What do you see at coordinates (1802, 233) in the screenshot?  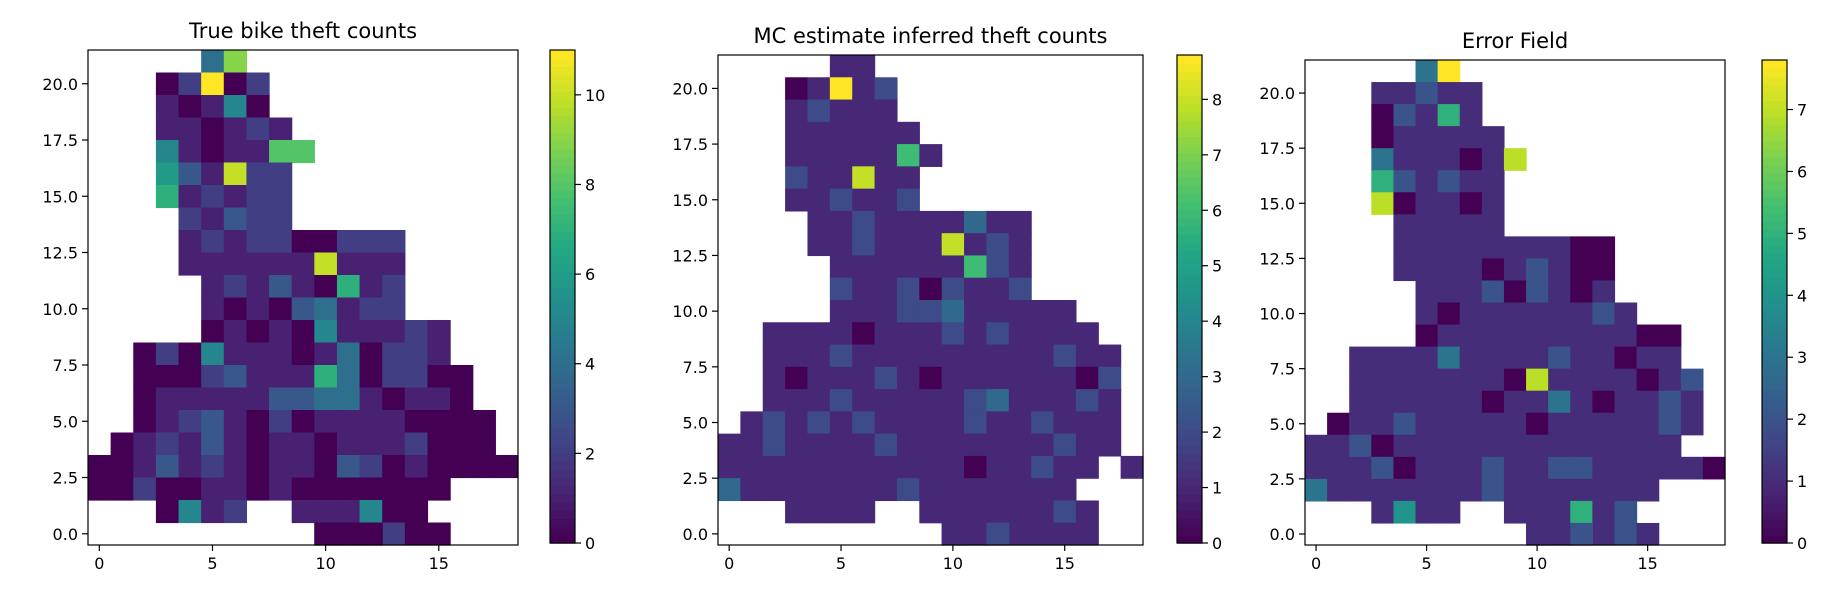 I see `colorbar-tick-label: 5` at bounding box center [1802, 233].